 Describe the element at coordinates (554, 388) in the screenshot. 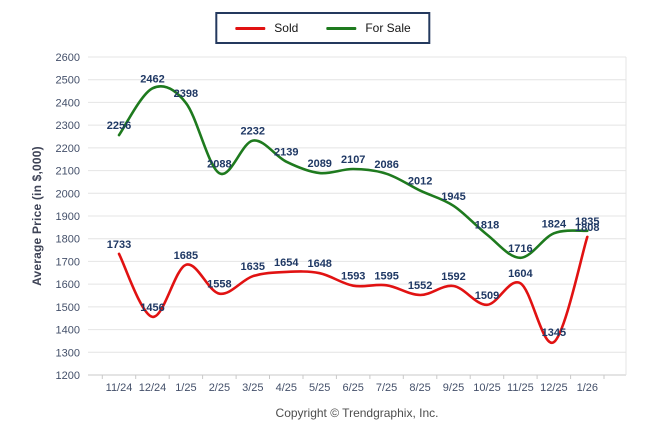

I see `x-tick-label: 12/25` at that location.